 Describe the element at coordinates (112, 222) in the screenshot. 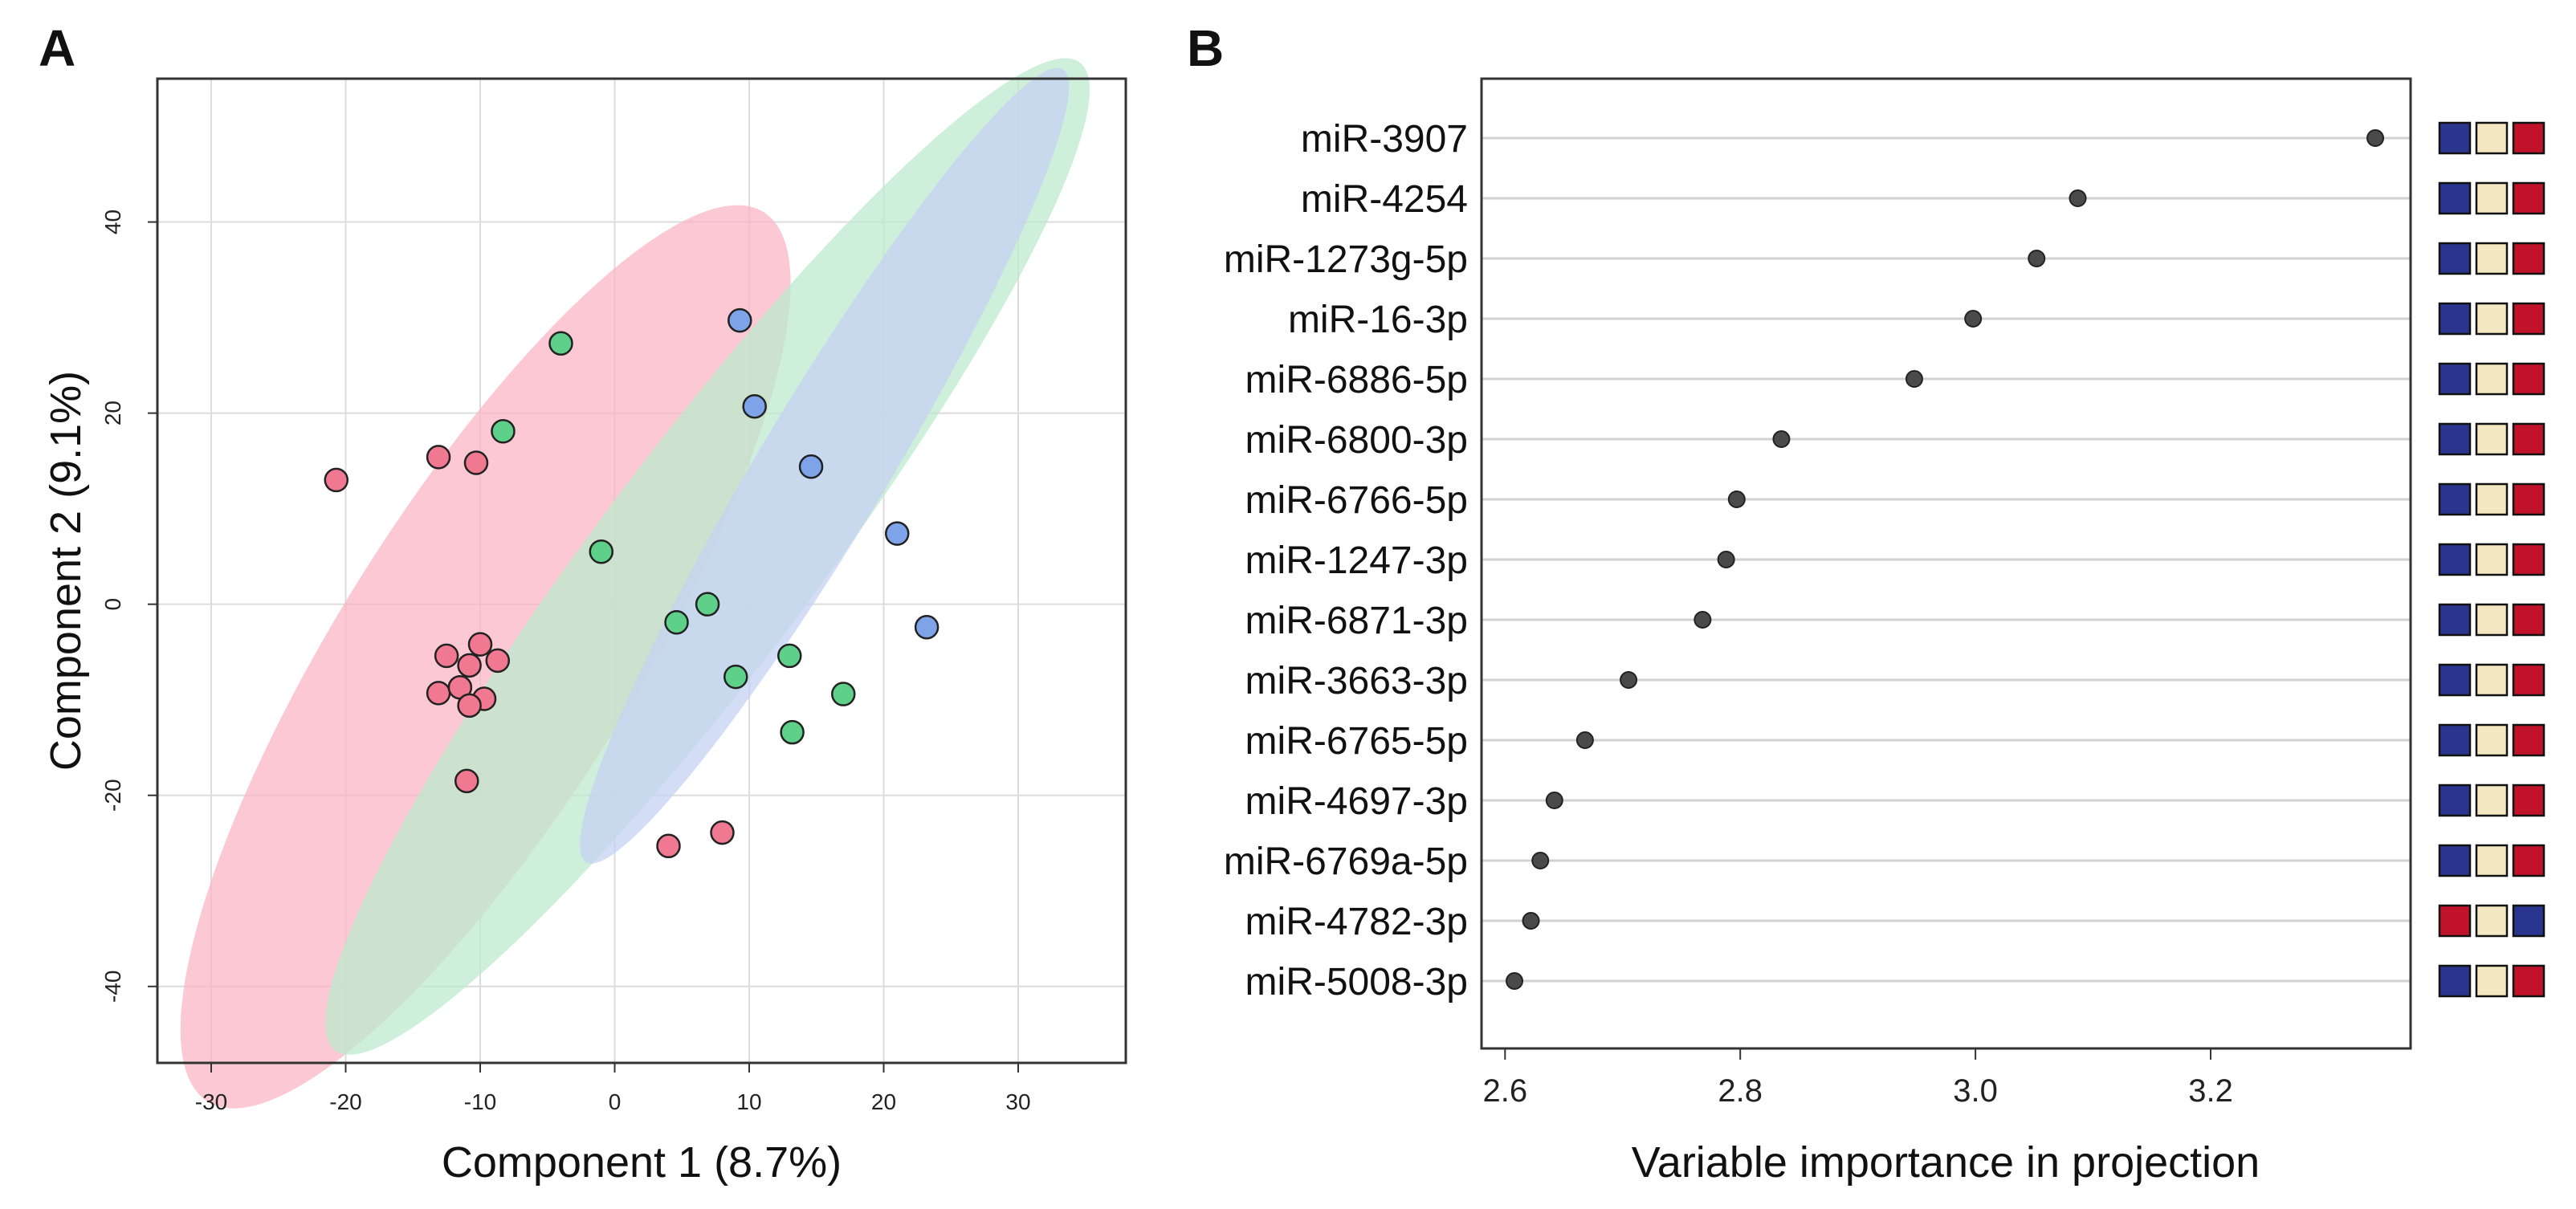

I see `y-tick-label: 40` at that location.